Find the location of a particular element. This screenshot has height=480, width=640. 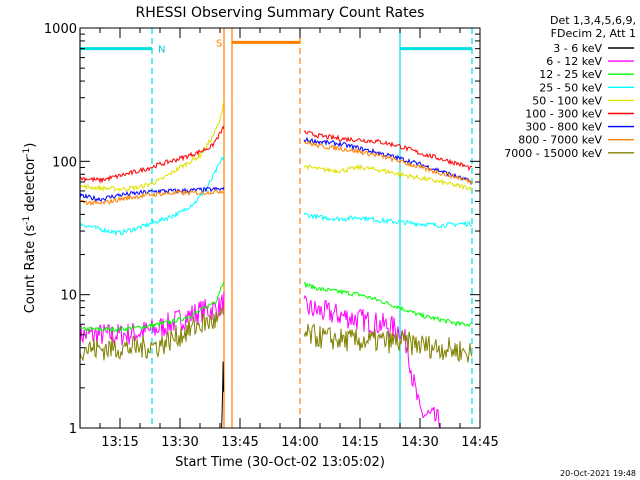

legend-header-line-2: FDecim 2, Att 1 is located at coordinates (593, 33).